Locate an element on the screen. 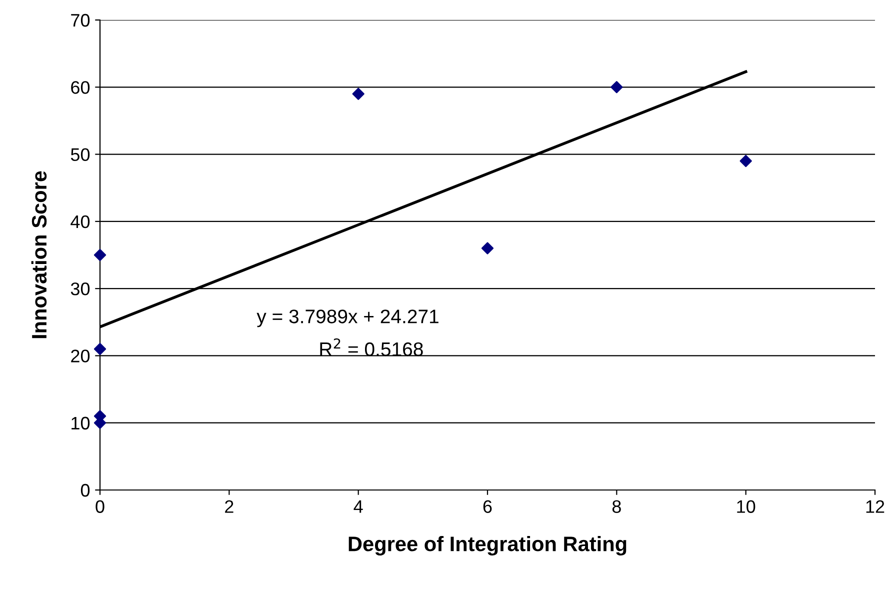 This screenshot has width=886, height=594. x-tick-label: 12 is located at coordinates (875, 506).